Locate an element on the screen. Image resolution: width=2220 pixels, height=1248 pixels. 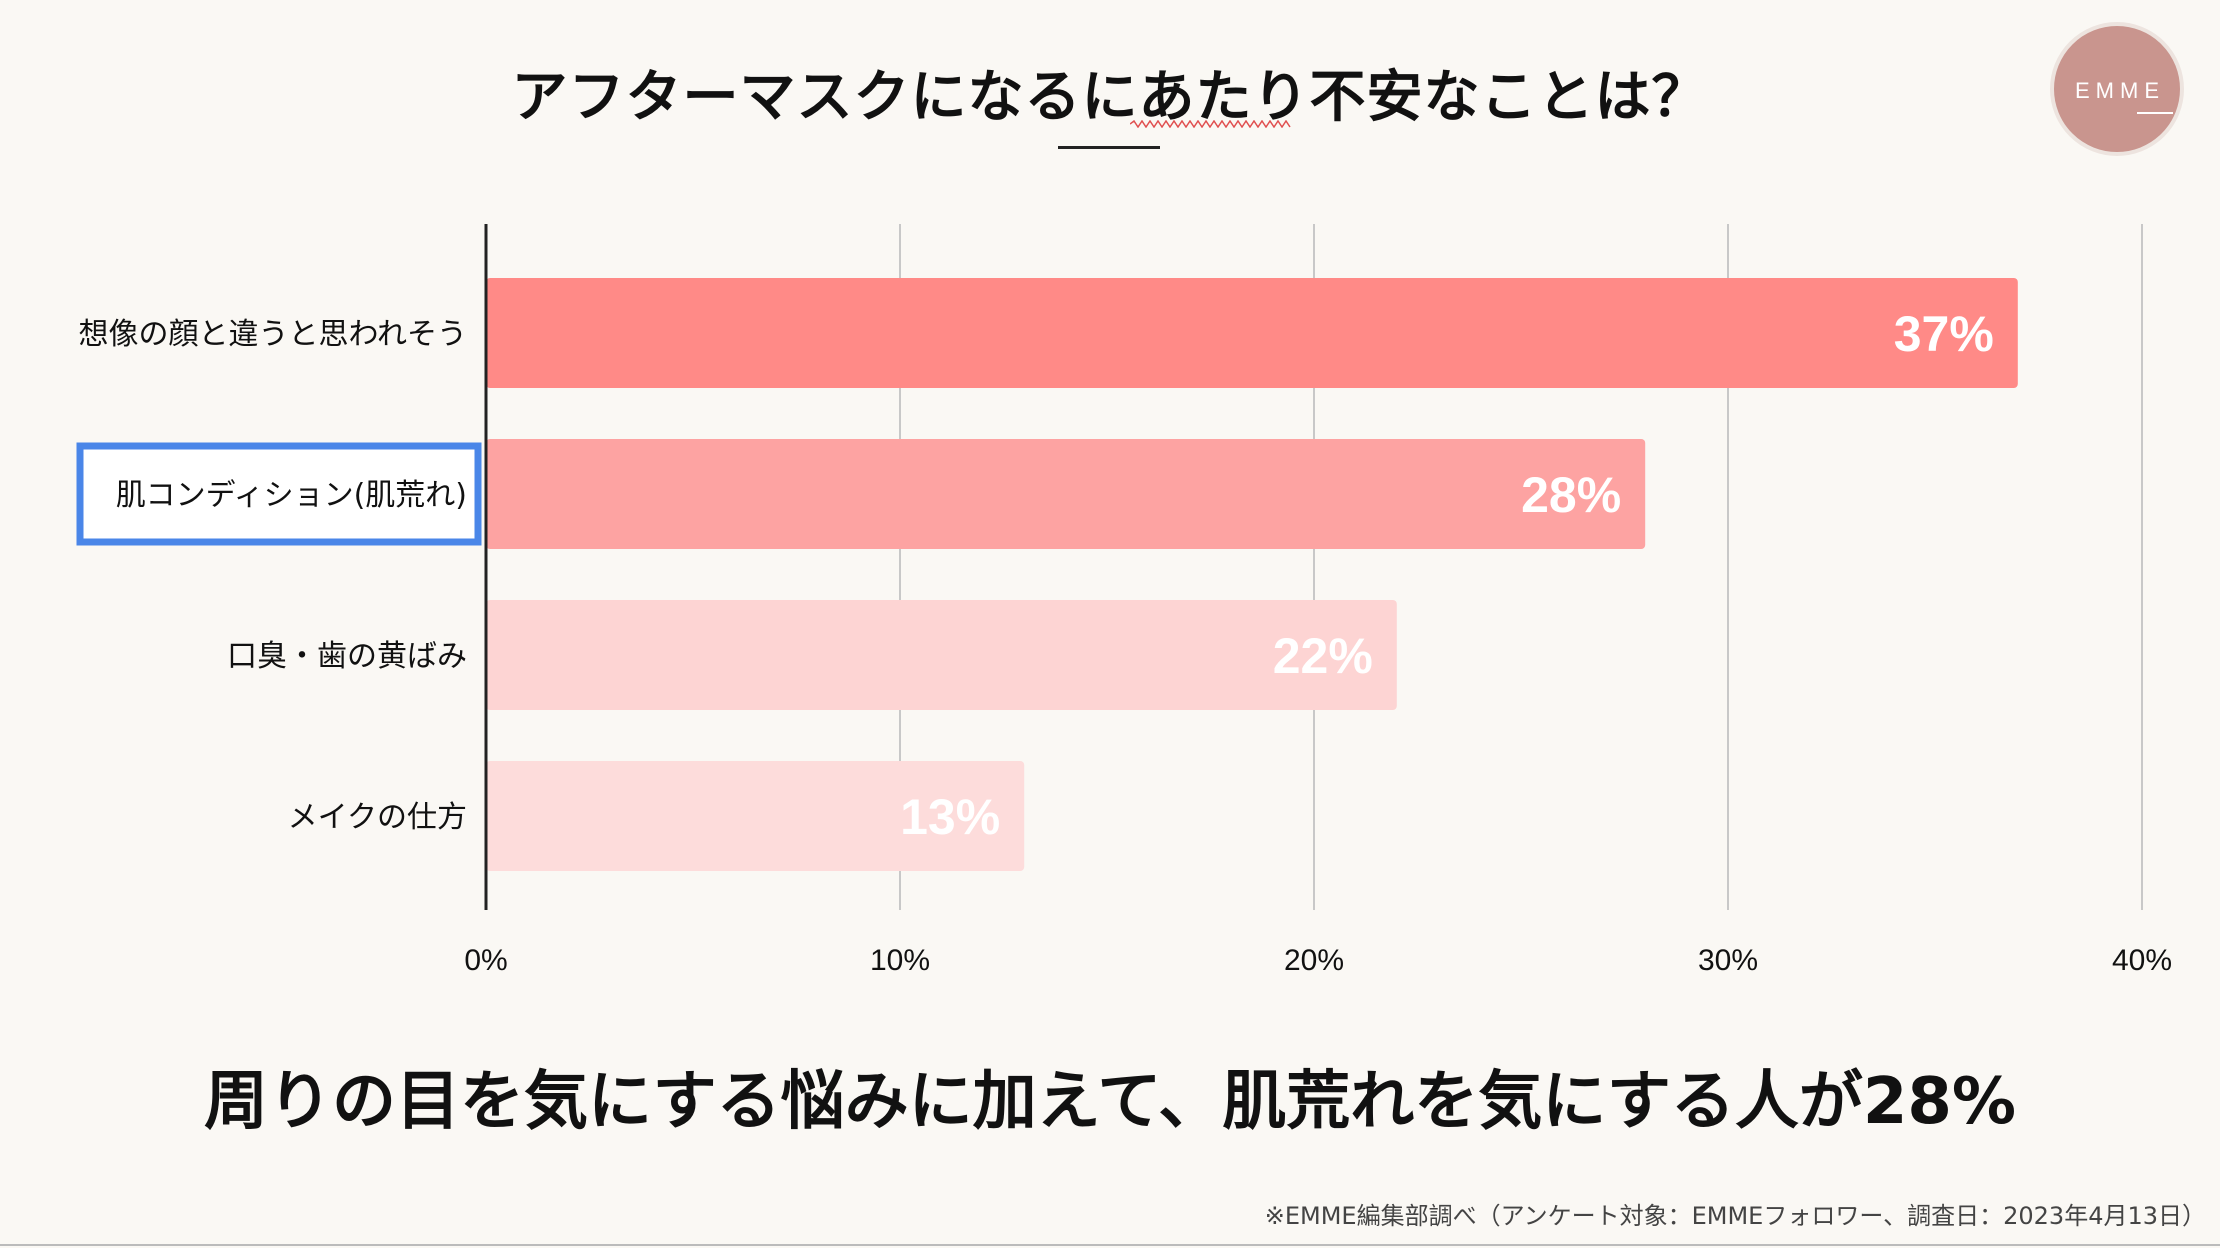
value-label: 13% is located at coordinates (950, 817).